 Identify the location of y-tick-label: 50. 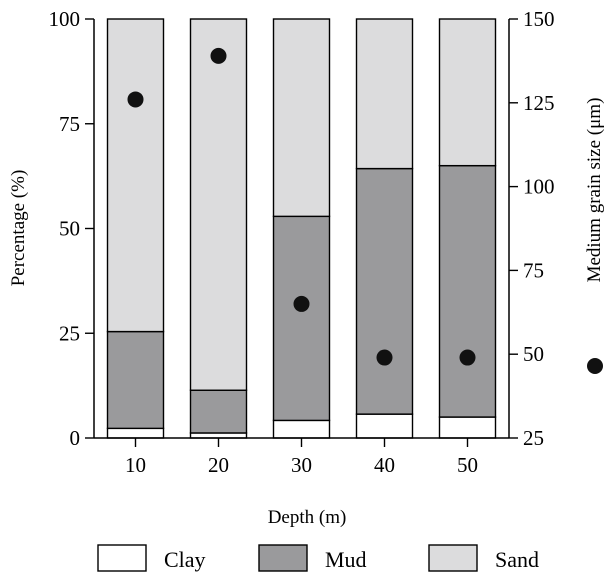
(69, 229).